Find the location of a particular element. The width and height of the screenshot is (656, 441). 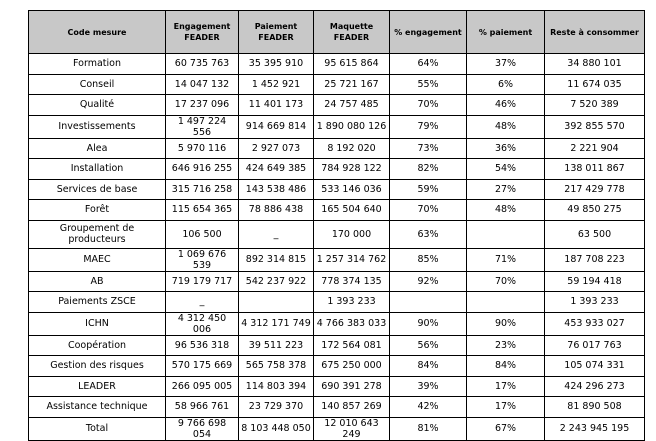

cell: 14 047 132 is located at coordinates (202, 84).